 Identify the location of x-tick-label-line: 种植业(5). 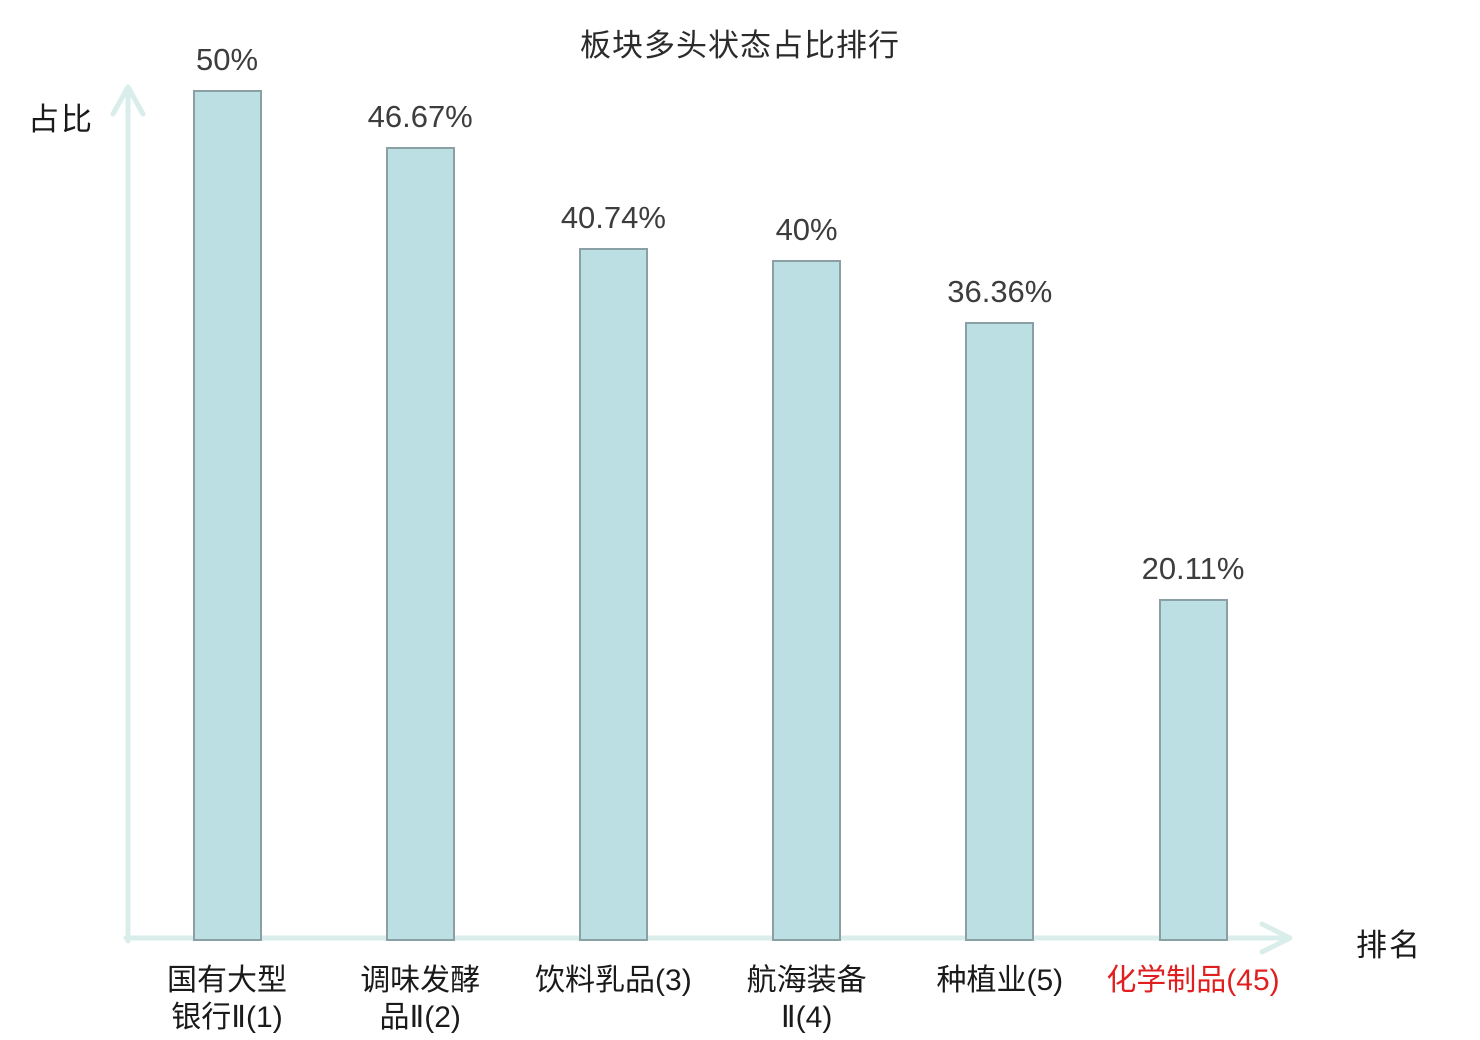
(1000, 980).